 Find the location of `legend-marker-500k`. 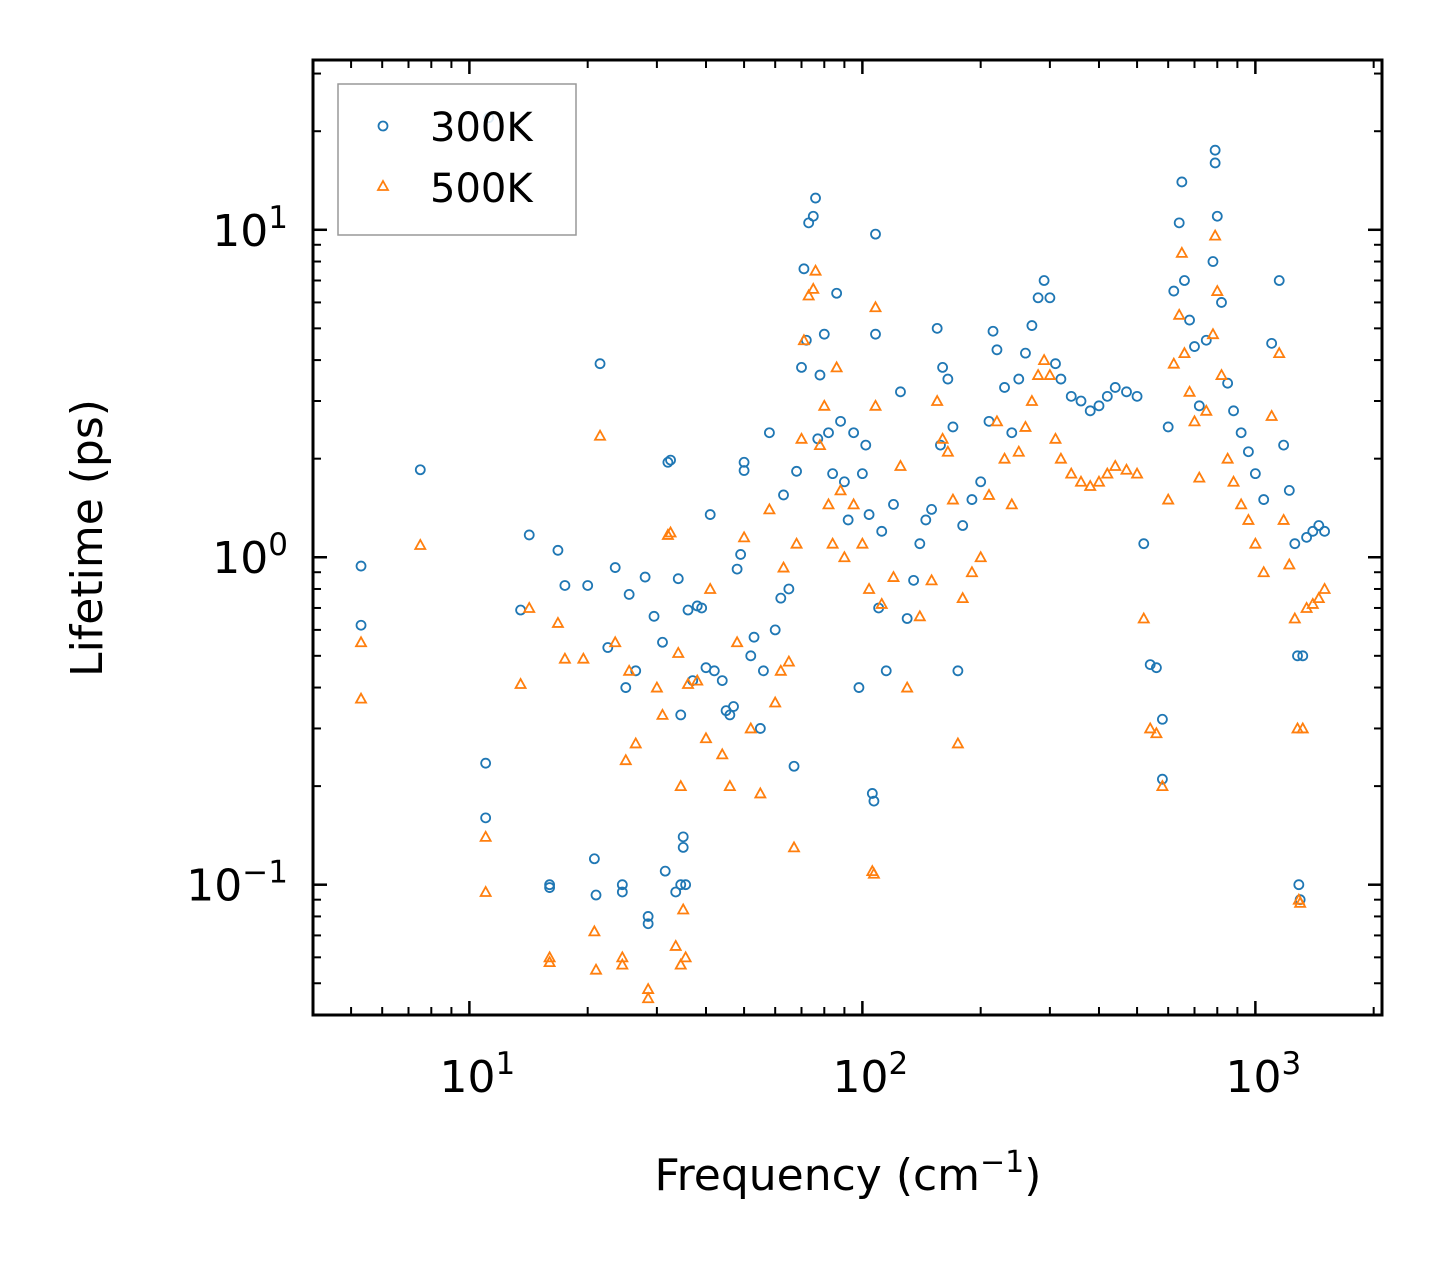

legend-marker-500k is located at coordinates (383, 185).